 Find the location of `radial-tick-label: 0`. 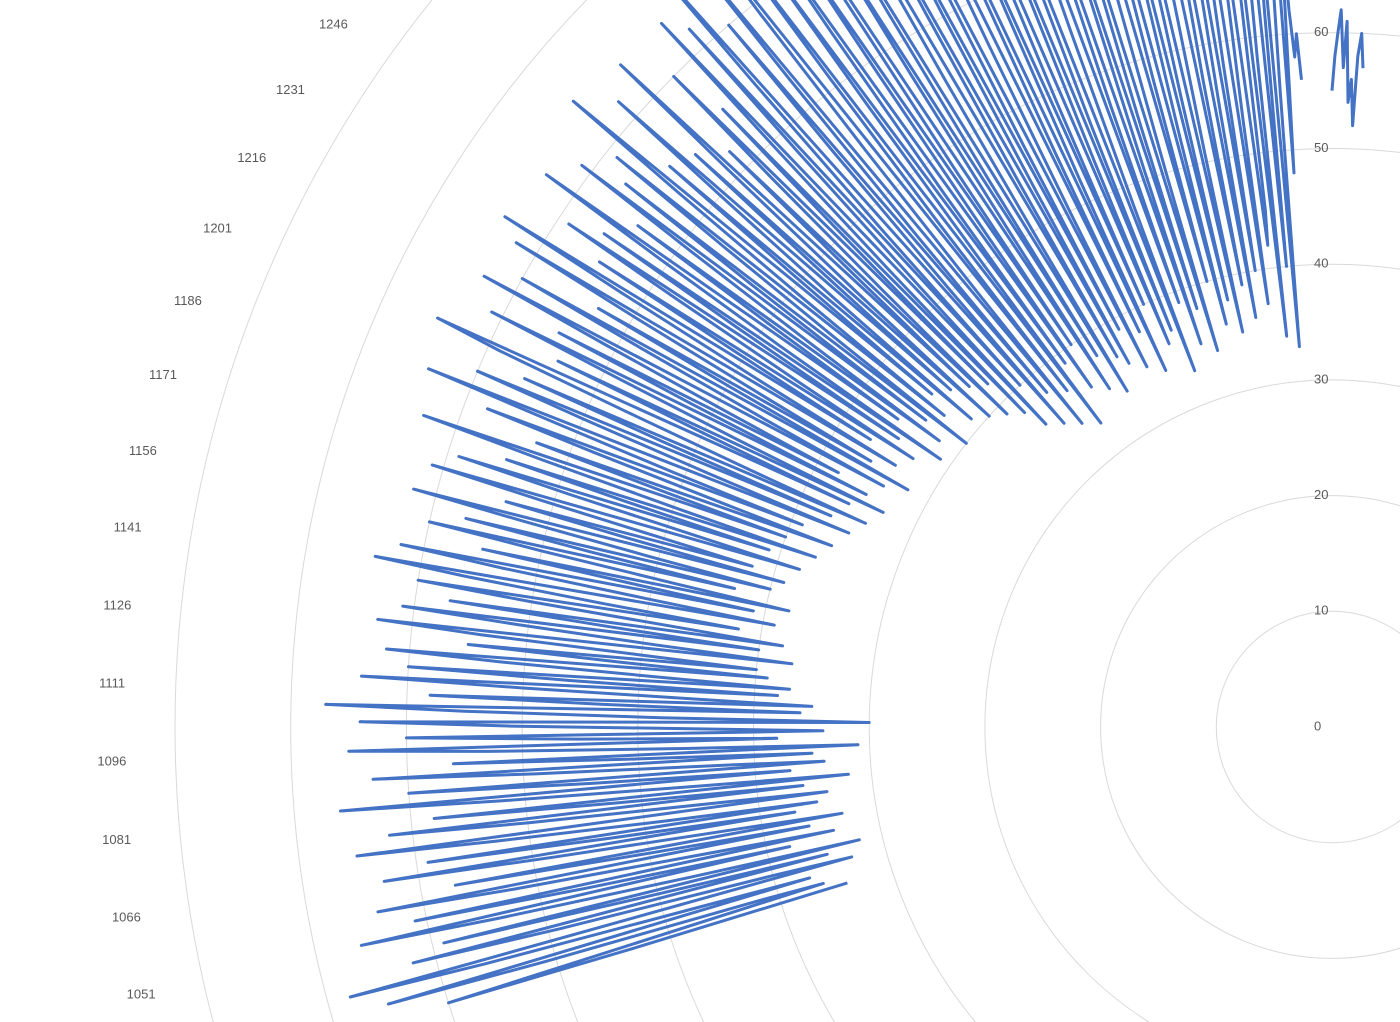

radial-tick-label: 0 is located at coordinates (1317, 725).